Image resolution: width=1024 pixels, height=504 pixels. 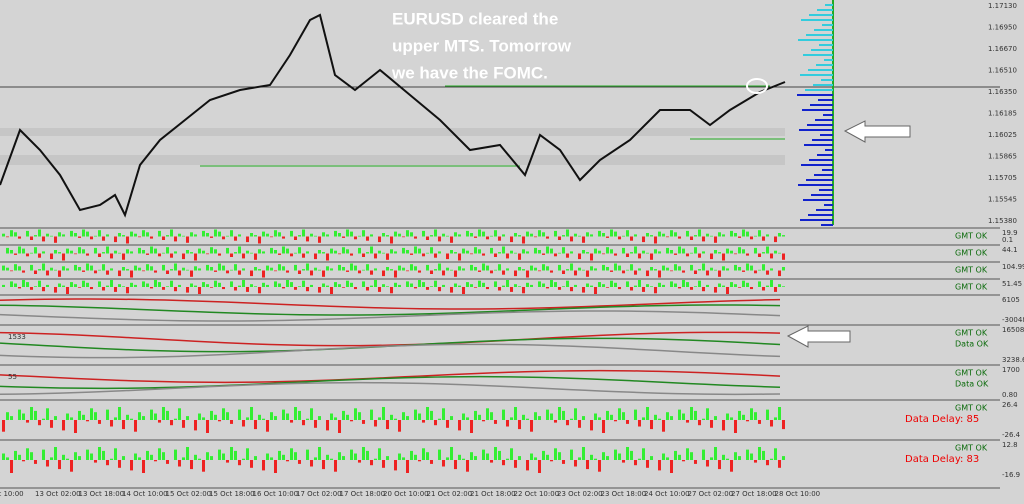 I want to click on date-label: 13 Oct 02:00, so click(x=58, y=494).